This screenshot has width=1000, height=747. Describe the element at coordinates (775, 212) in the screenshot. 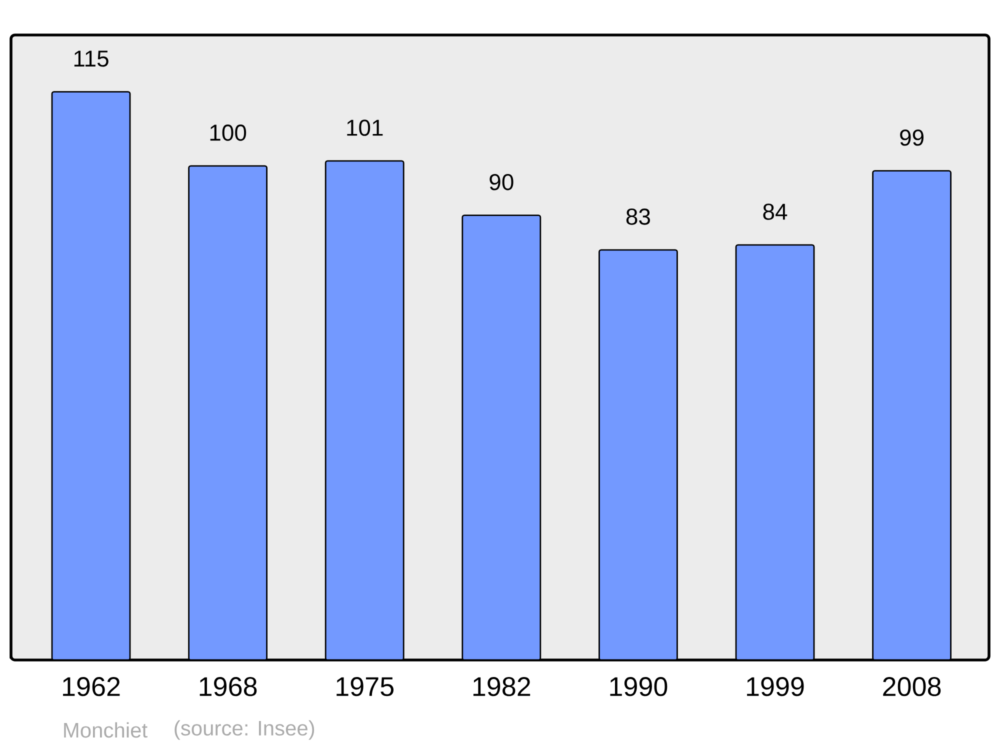

I see `data-label: 84` at that location.